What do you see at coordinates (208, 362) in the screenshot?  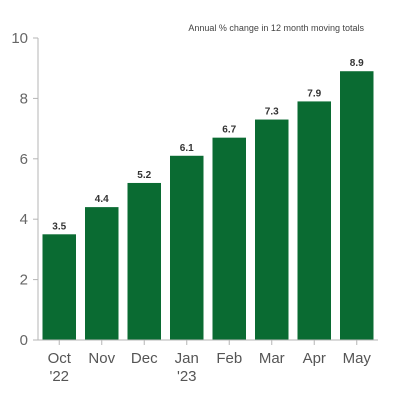 I see `x-axis: Oct'22 Nov Dec Jan'23 Feb Mar Apr May` at bounding box center [208, 362].